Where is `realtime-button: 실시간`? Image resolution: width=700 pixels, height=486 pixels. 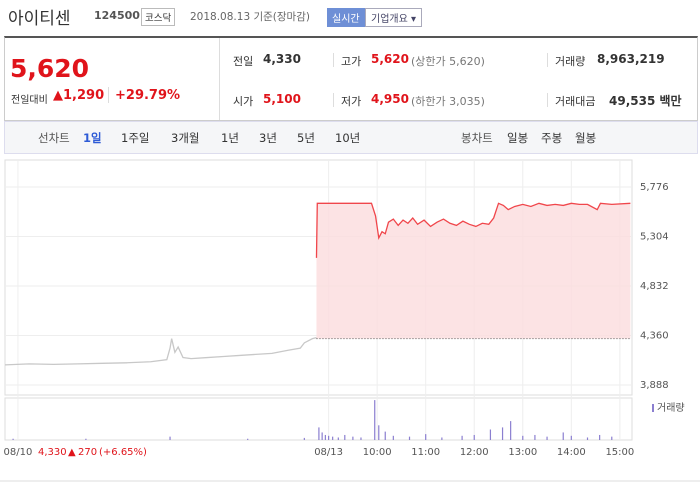
realtime-button: 실시간 is located at coordinates (346, 17).